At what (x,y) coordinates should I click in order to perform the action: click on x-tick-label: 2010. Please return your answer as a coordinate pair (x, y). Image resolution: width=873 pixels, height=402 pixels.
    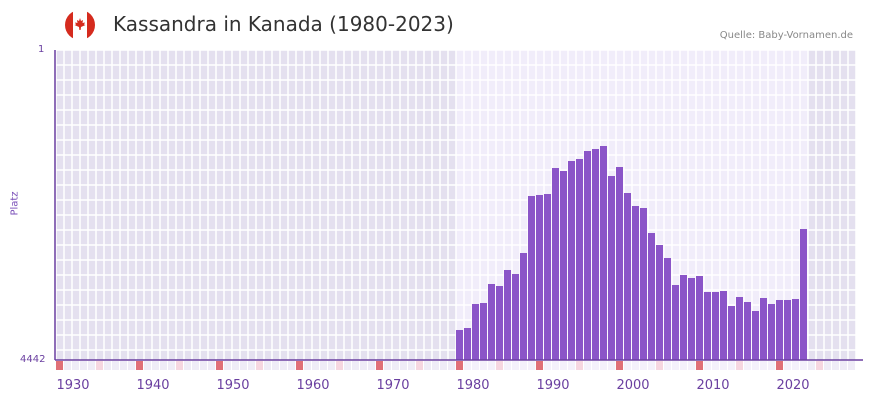
    Looking at the image, I should click on (712, 385).